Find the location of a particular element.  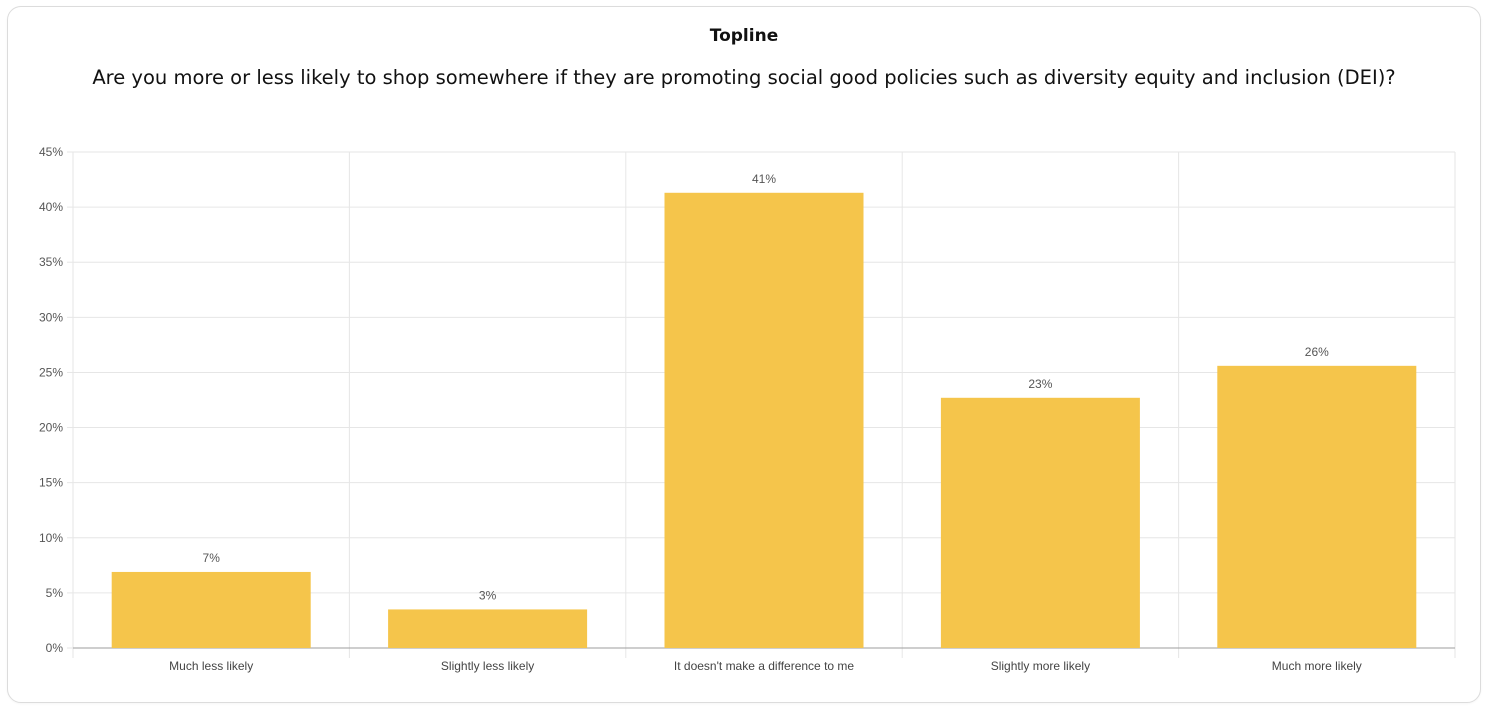

bar-value-label: 23% is located at coordinates (1040, 384).